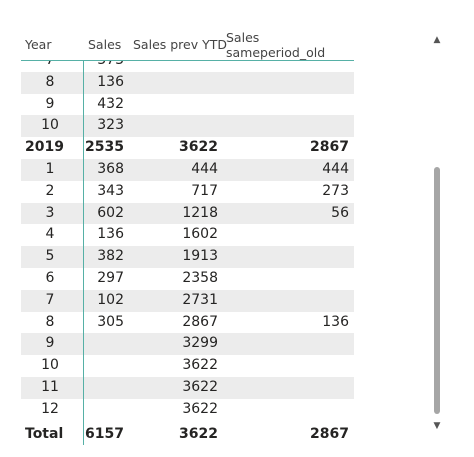  What do you see at coordinates (110, 321) in the screenshot?
I see `row-sales-cell: 305` at bounding box center [110, 321].